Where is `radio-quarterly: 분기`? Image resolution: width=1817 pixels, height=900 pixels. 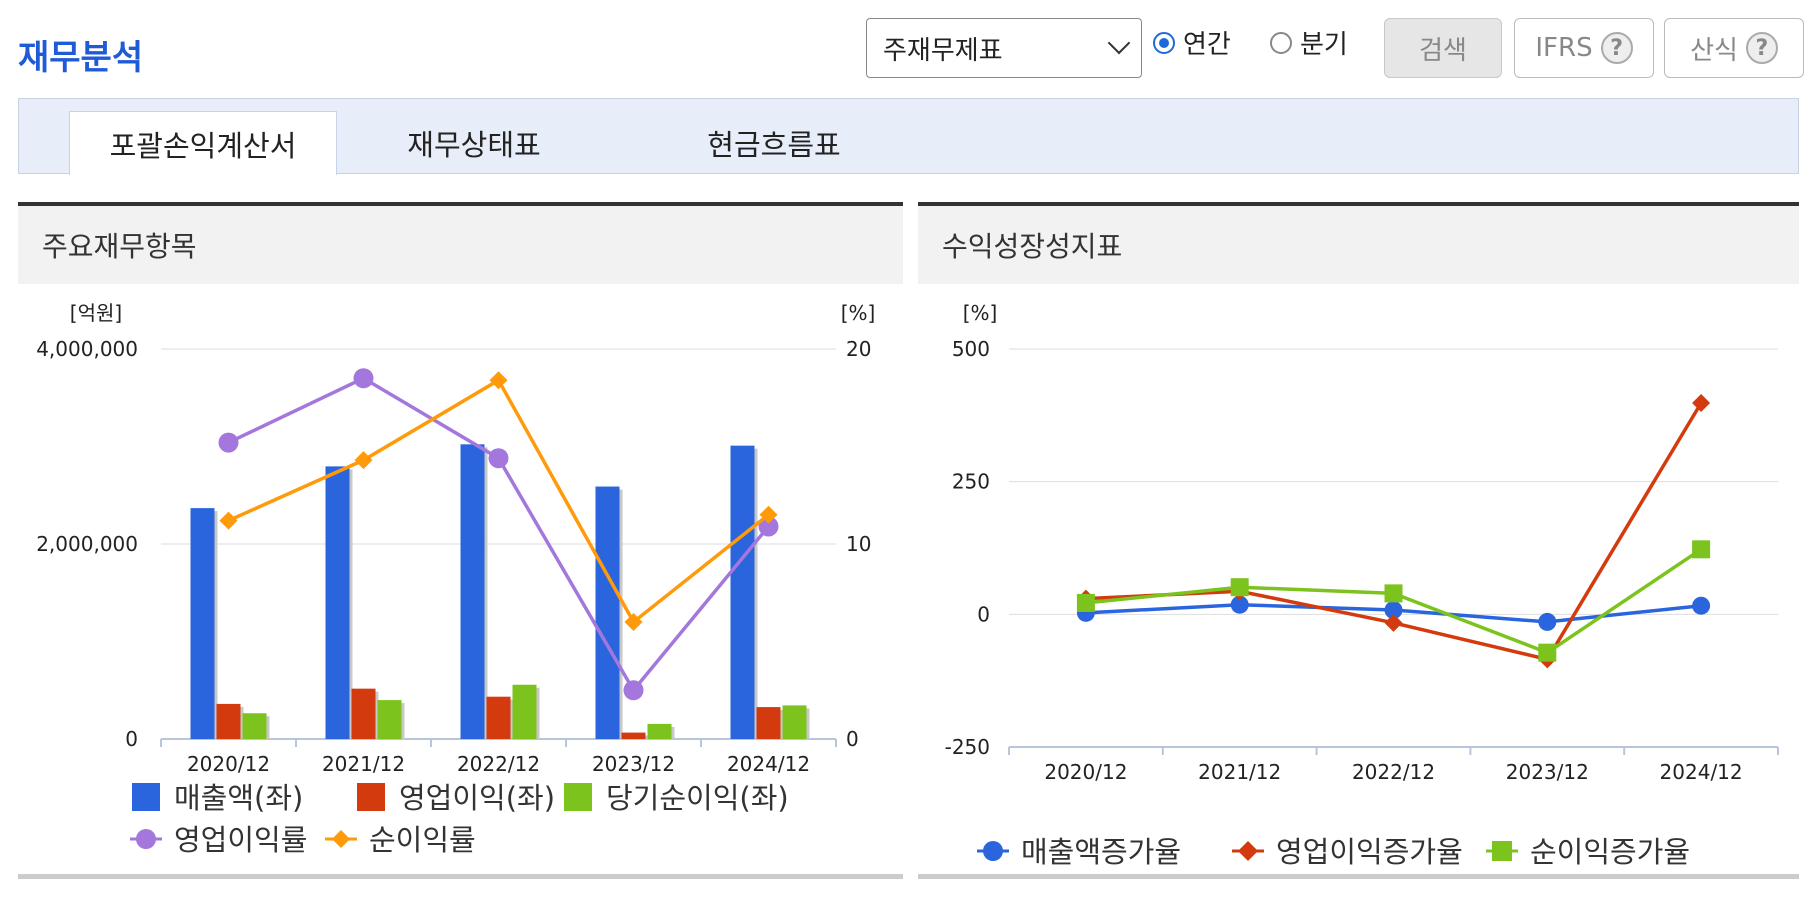 radio-quarterly: 분기 is located at coordinates (1309, 42).